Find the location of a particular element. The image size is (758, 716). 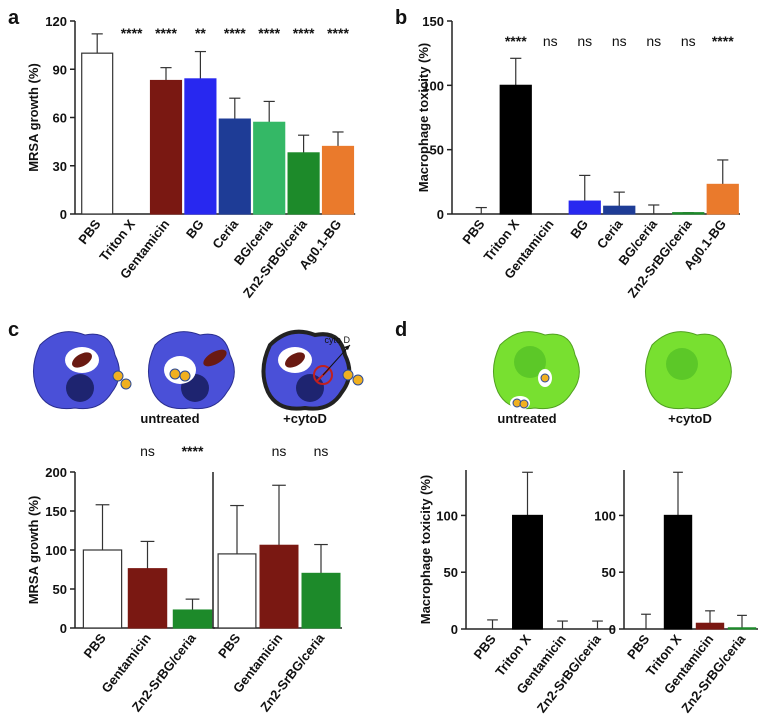

y-tick-label: 120 is located at coordinates (56, 21).